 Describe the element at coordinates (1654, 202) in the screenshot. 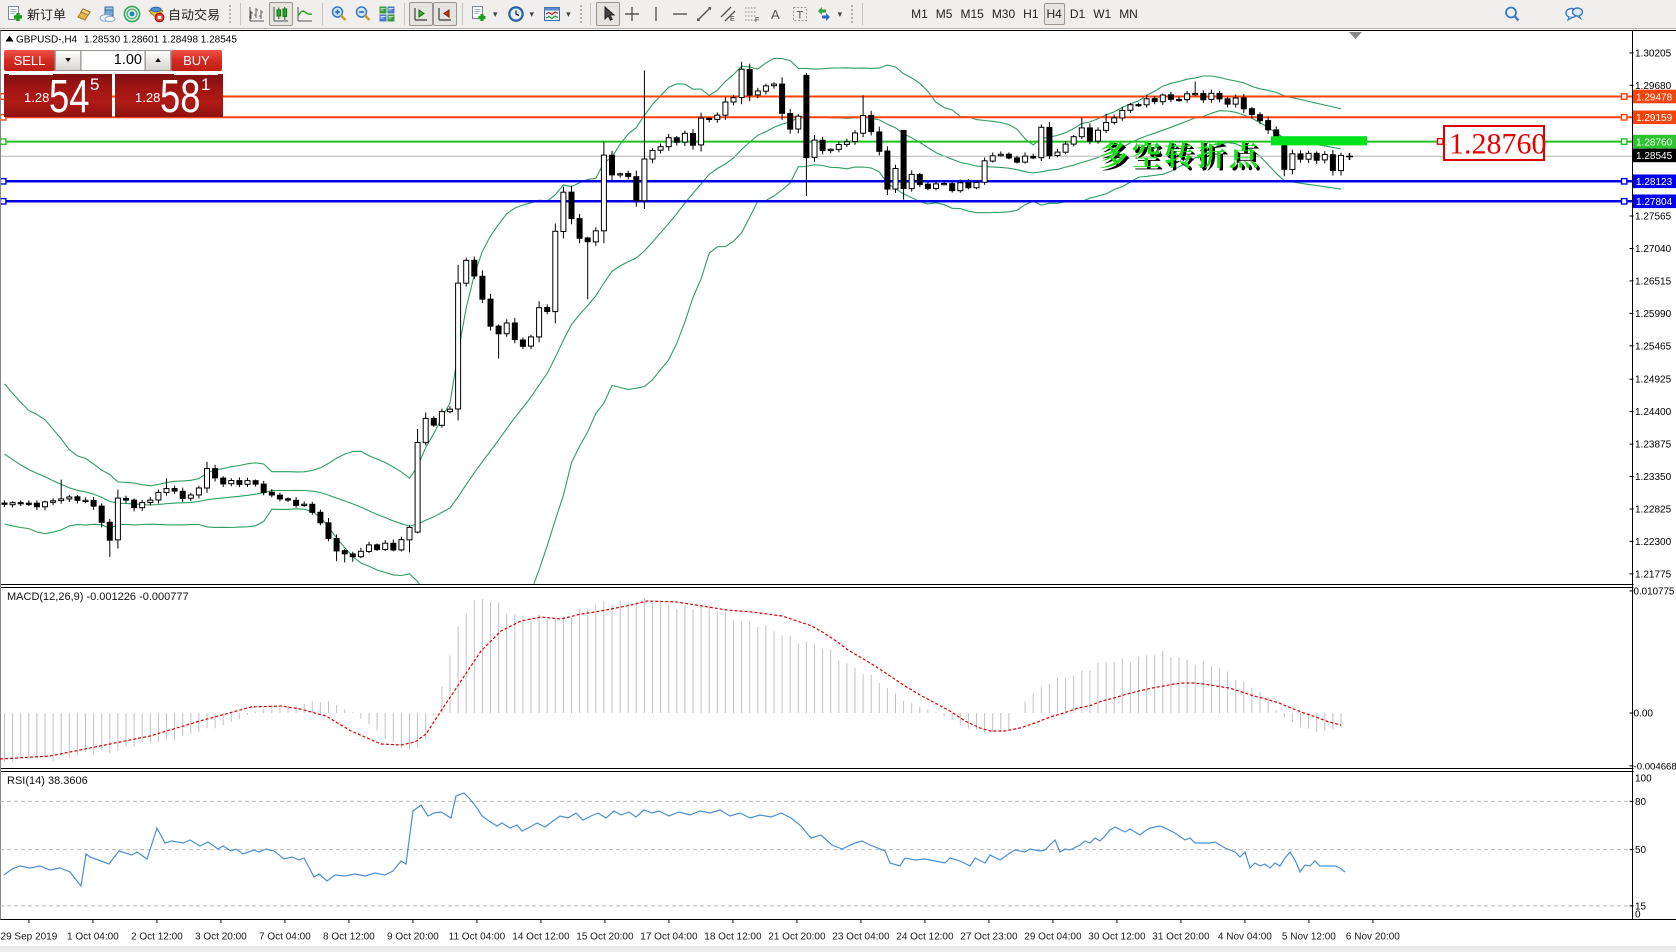

I see `svg-text: 1.27804` at that location.